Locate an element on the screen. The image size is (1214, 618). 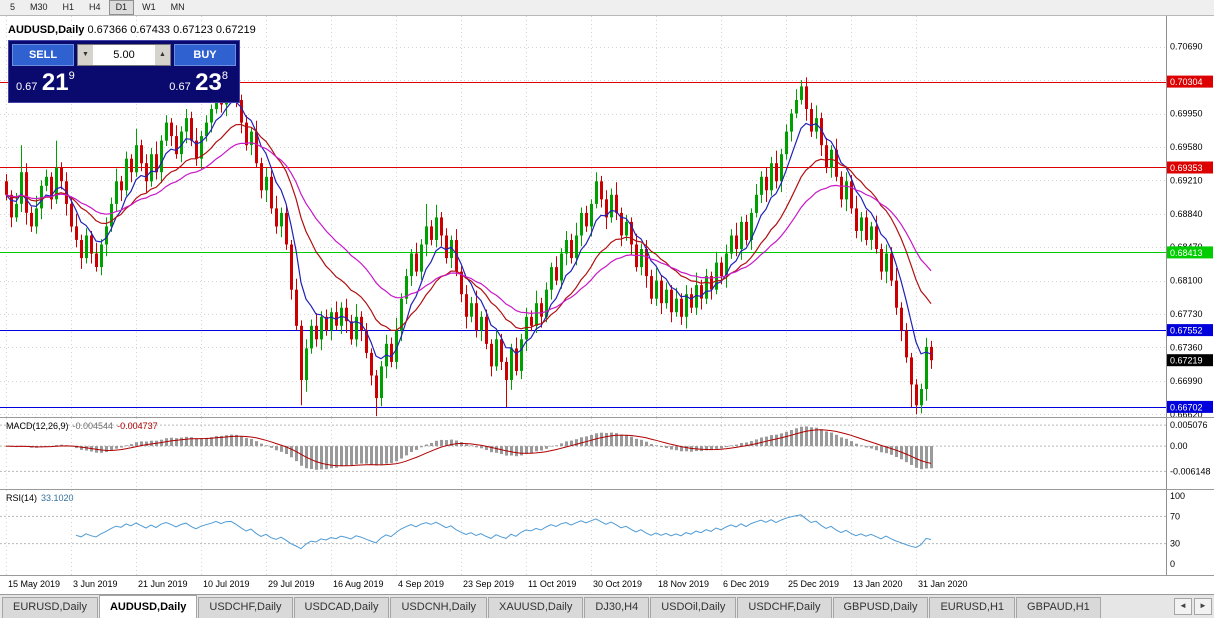
sell-button: SELL is located at coordinates (43, 55).